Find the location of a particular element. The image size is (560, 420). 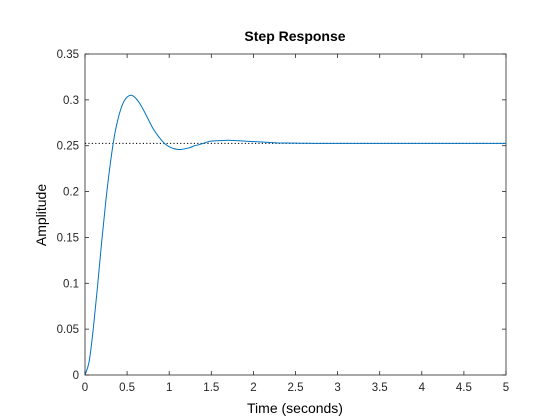

y-tick-label: 0.15 is located at coordinates (68, 238).